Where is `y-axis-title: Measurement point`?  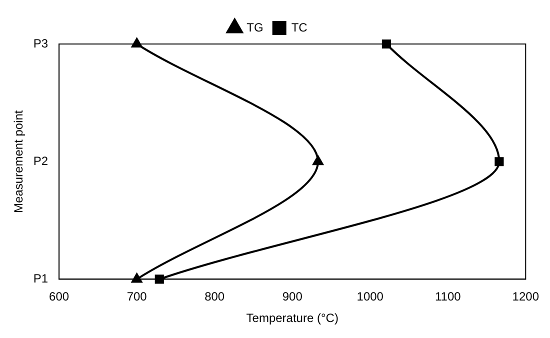 y-axis-title: Measurement point is located at coordinates (19, 161).